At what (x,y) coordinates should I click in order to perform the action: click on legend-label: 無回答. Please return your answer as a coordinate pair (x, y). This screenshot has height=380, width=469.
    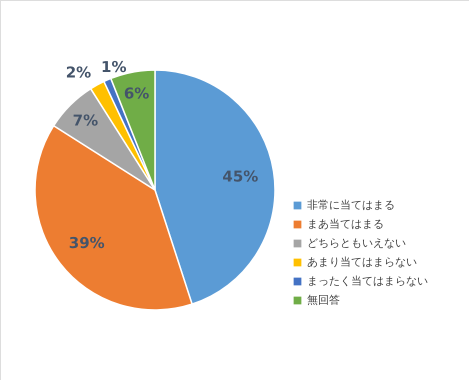
    Looking at the image, I should click on (323, 300).